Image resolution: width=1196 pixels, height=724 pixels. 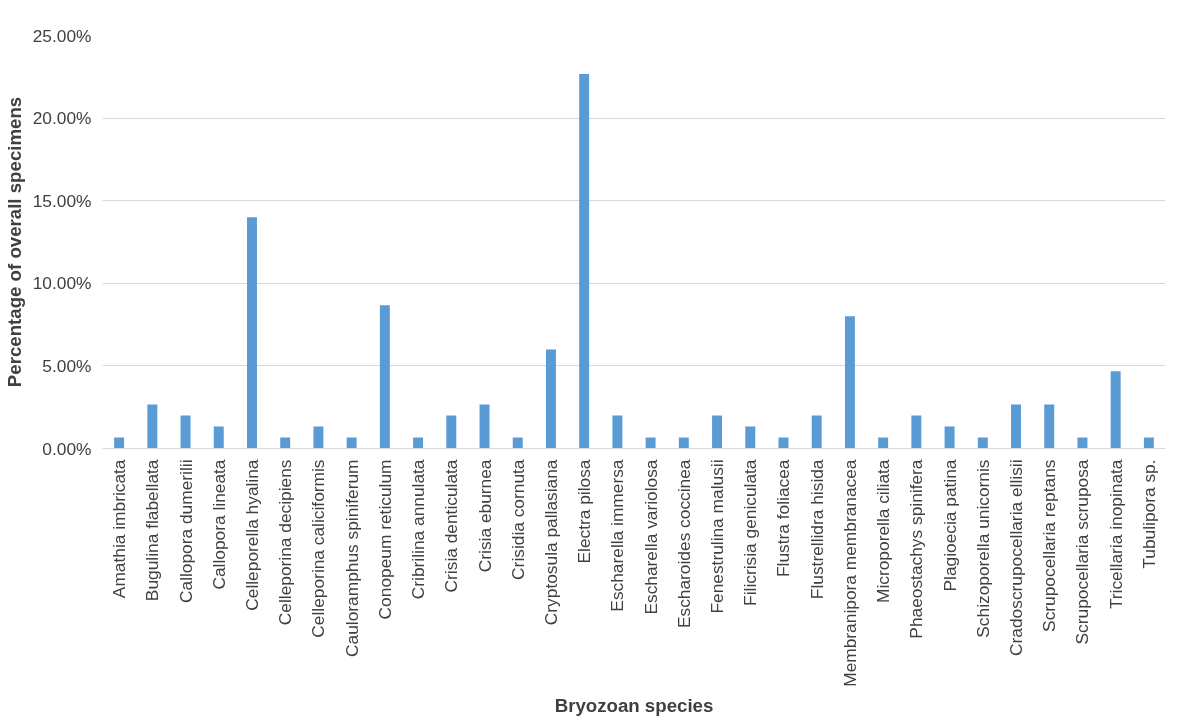 I want to click on x-tick-label: Conopeum reticulum, so click(x=384, y=539).